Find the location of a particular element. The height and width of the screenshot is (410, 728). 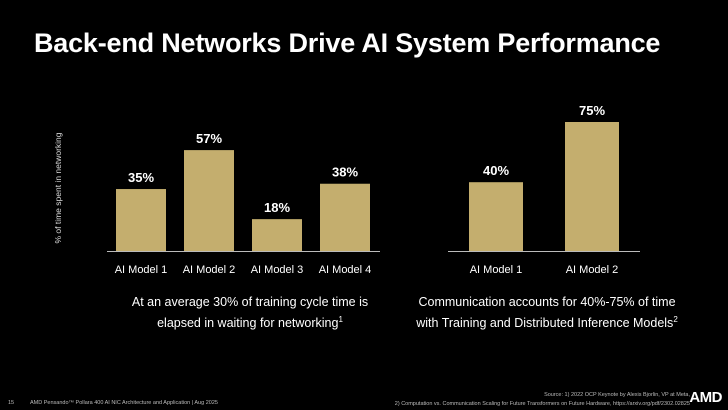

x-tick-label: AI Model 4 is located at coordinates (345, 270).